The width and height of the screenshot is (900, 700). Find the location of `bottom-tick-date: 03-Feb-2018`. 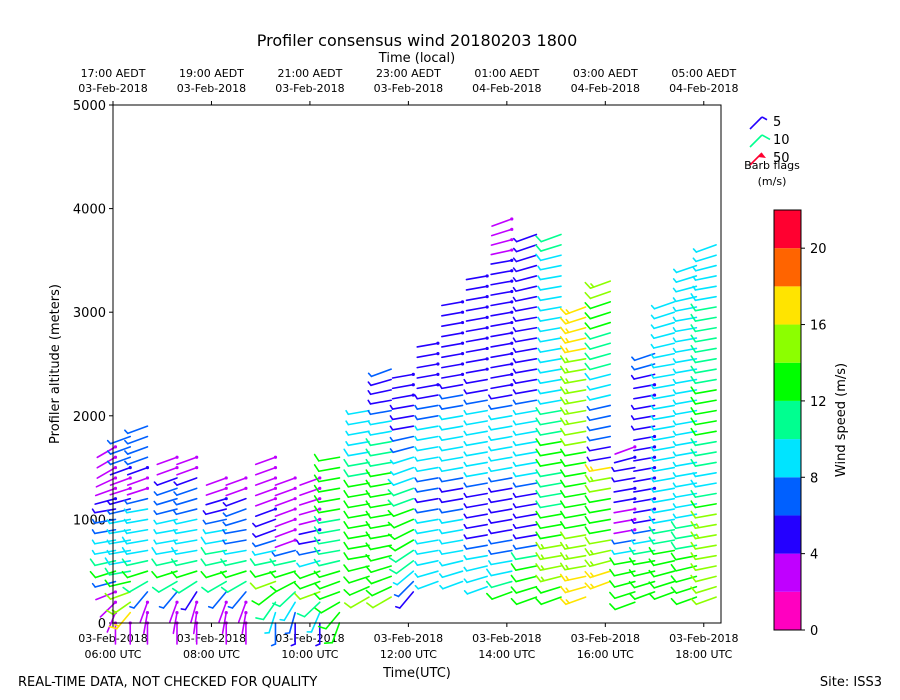

bottom-tick-date: 03-Feb-2018 is located at coordinates (112, 638).